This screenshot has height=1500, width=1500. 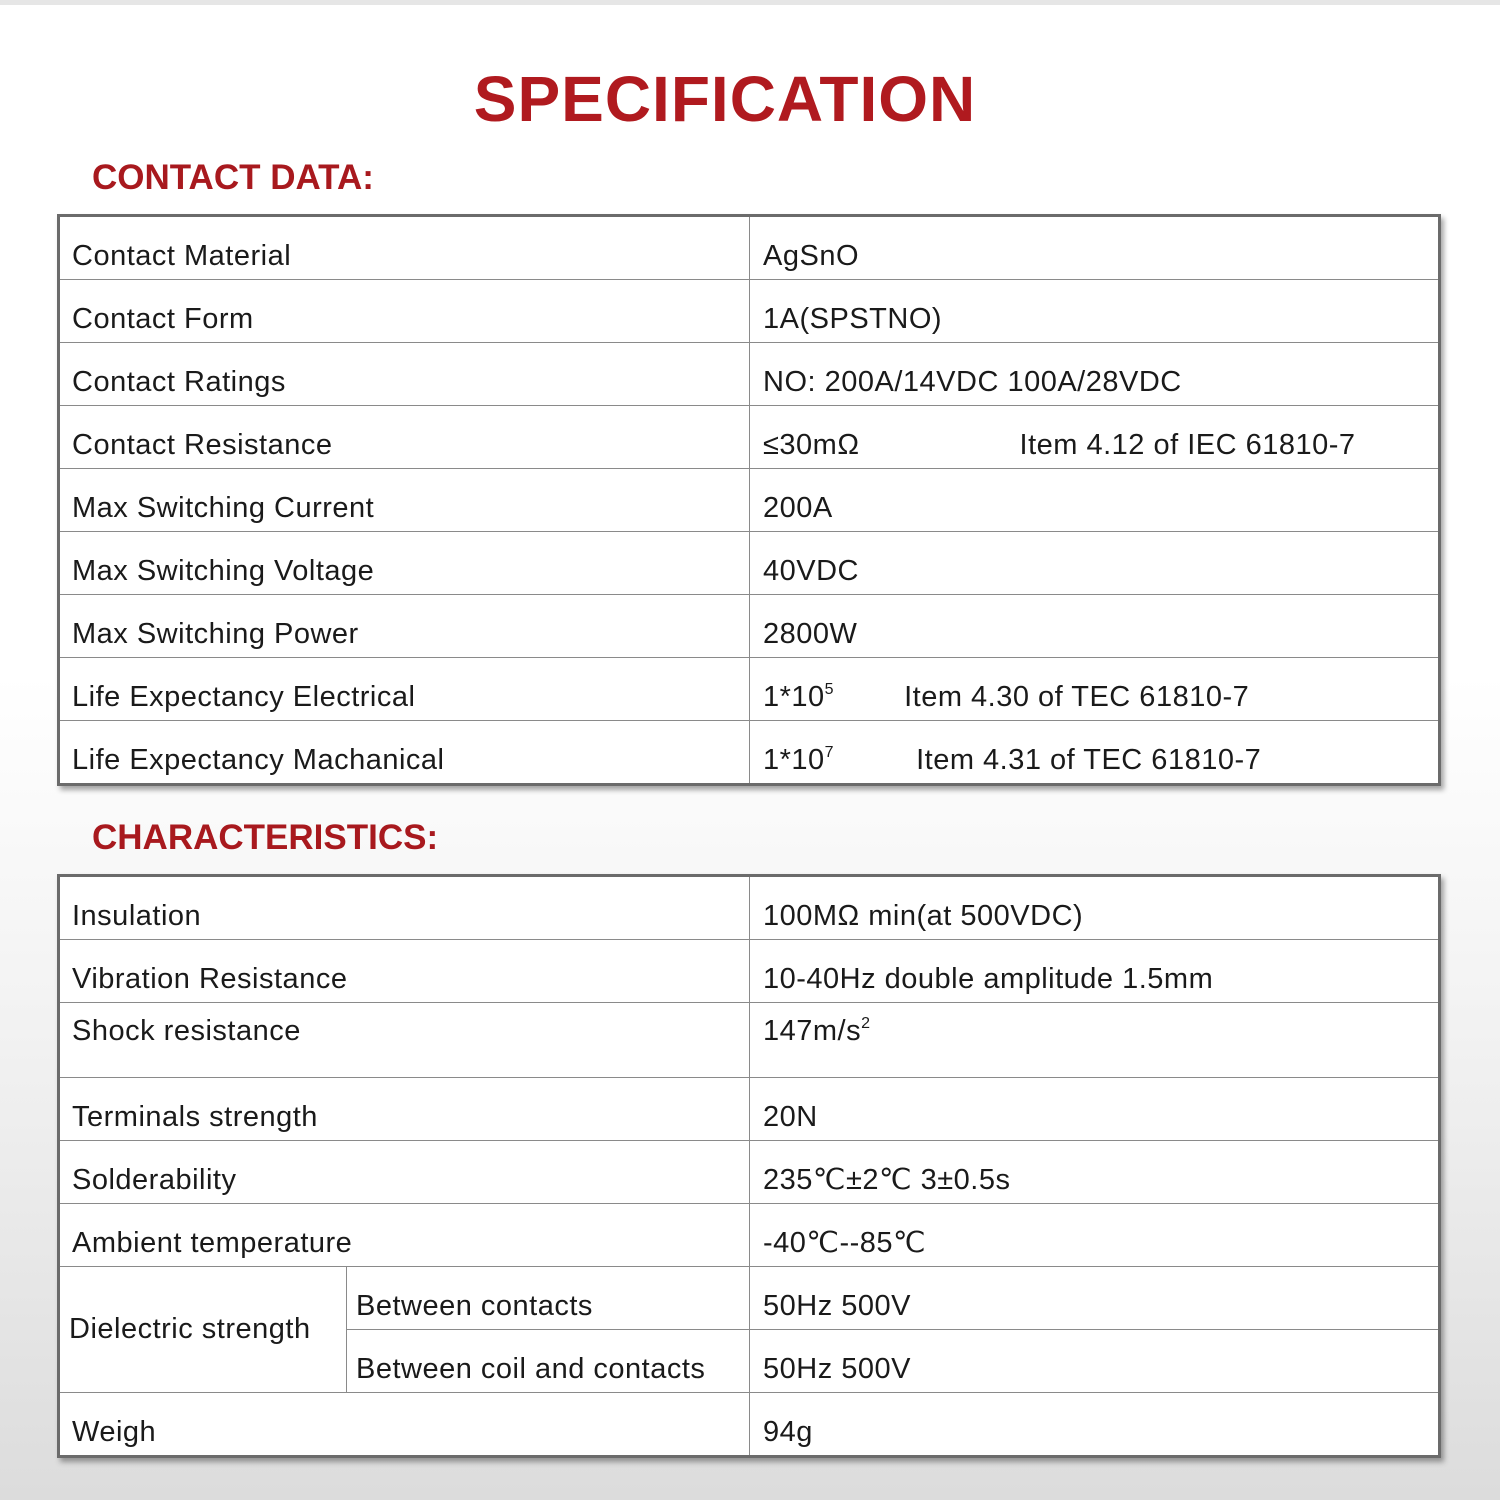 What do you see at coordinates (1094, 311) in the screenshot?
I see `spec-value: 1A(SPSTNO)` at bounding box center [1094, 311].